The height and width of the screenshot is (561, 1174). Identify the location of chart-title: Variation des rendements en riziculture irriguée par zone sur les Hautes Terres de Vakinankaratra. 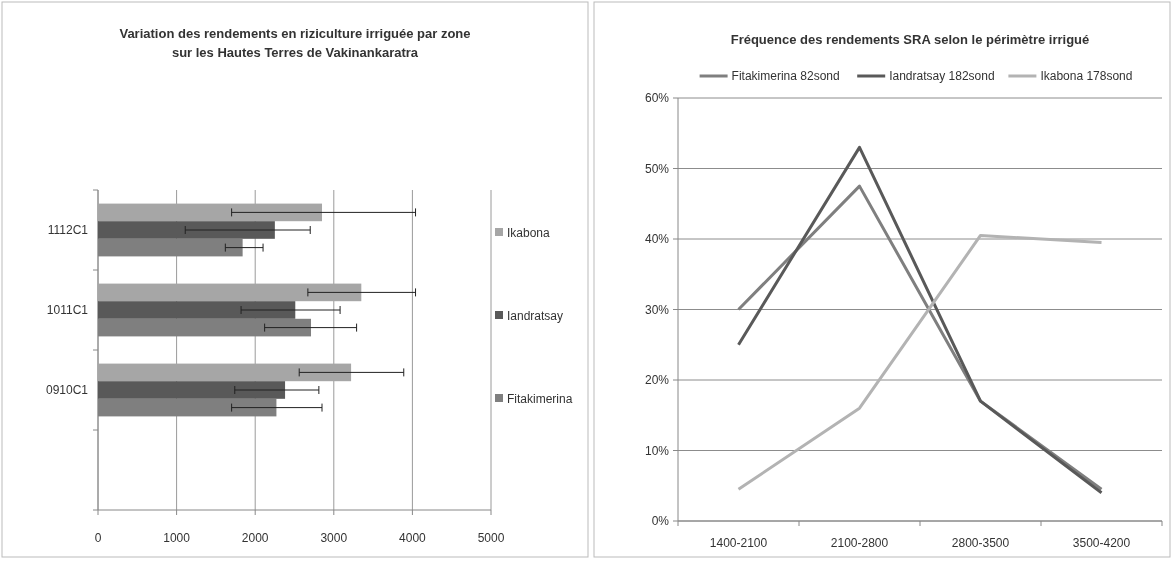
(295, 43).